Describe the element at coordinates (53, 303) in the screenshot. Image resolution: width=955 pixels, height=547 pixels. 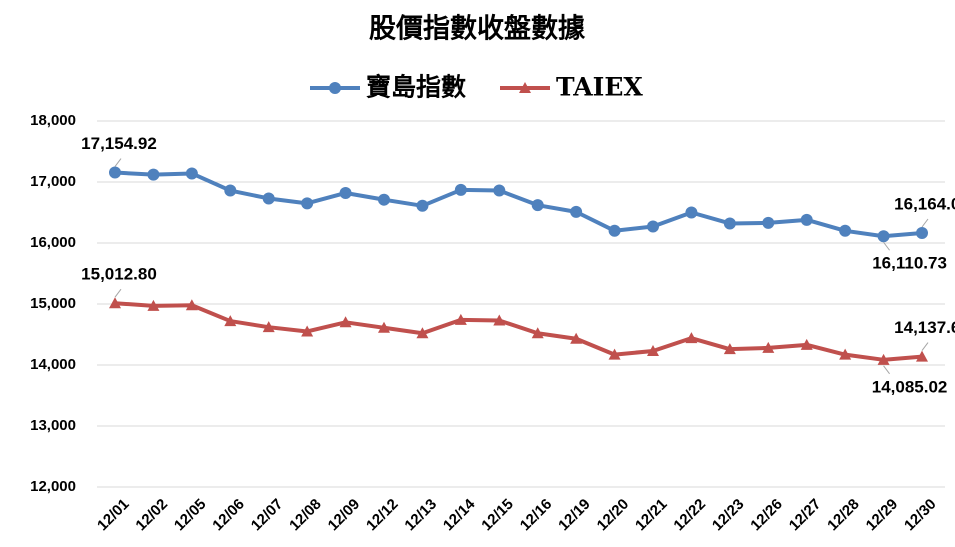
I see `y-tick-label: 15,000` at that location.